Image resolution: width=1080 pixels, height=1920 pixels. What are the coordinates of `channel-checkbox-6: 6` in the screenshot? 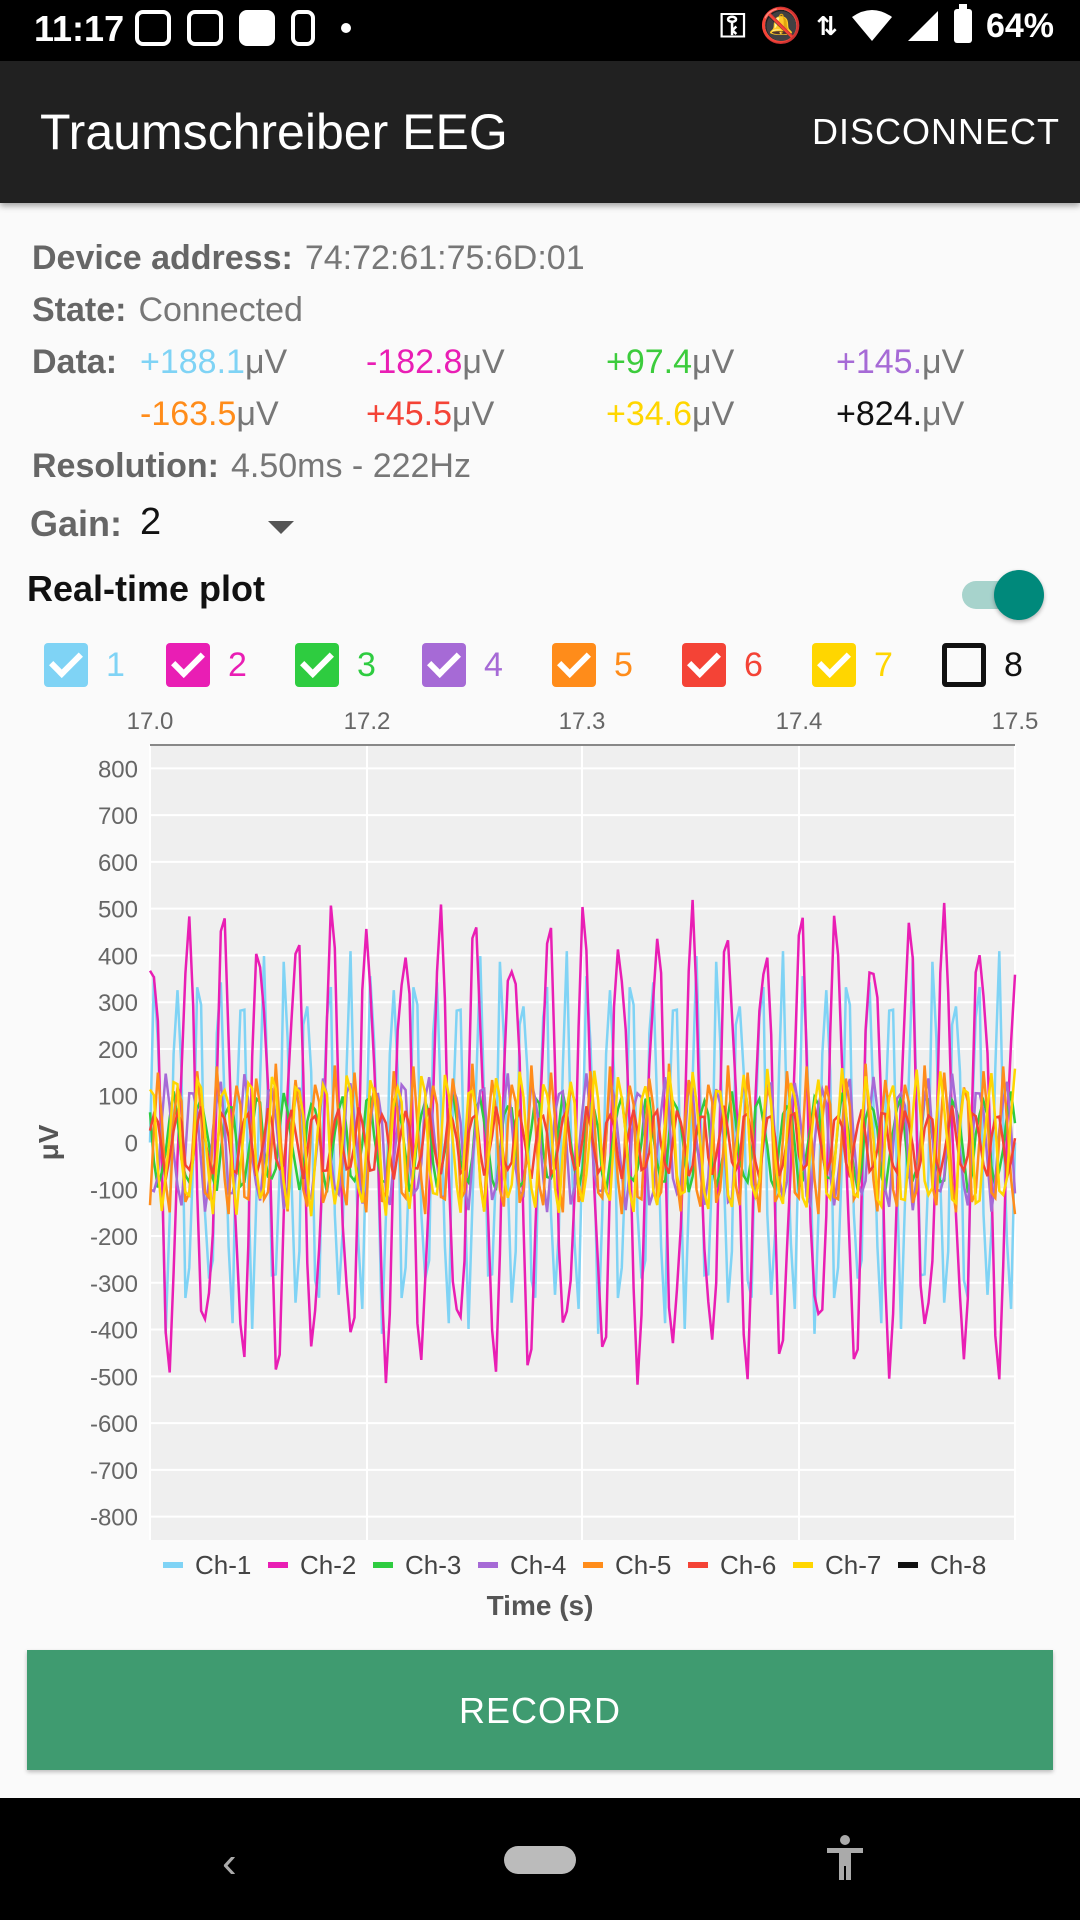 It's located at (722, 665).